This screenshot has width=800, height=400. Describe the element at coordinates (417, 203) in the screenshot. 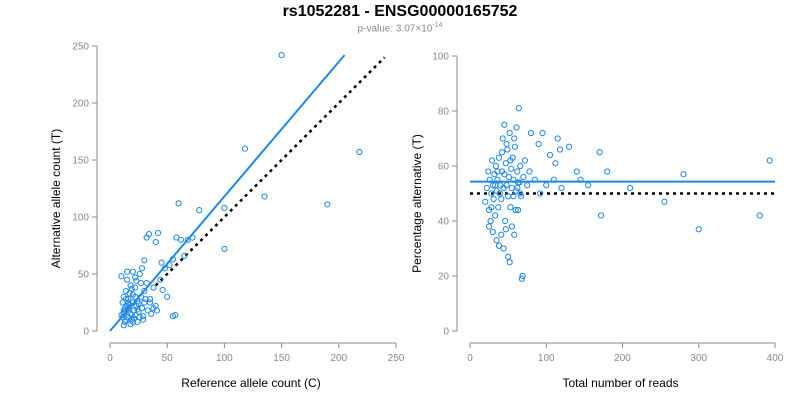

I see `y-axis-title: Percentage alternative (T)` at that location.